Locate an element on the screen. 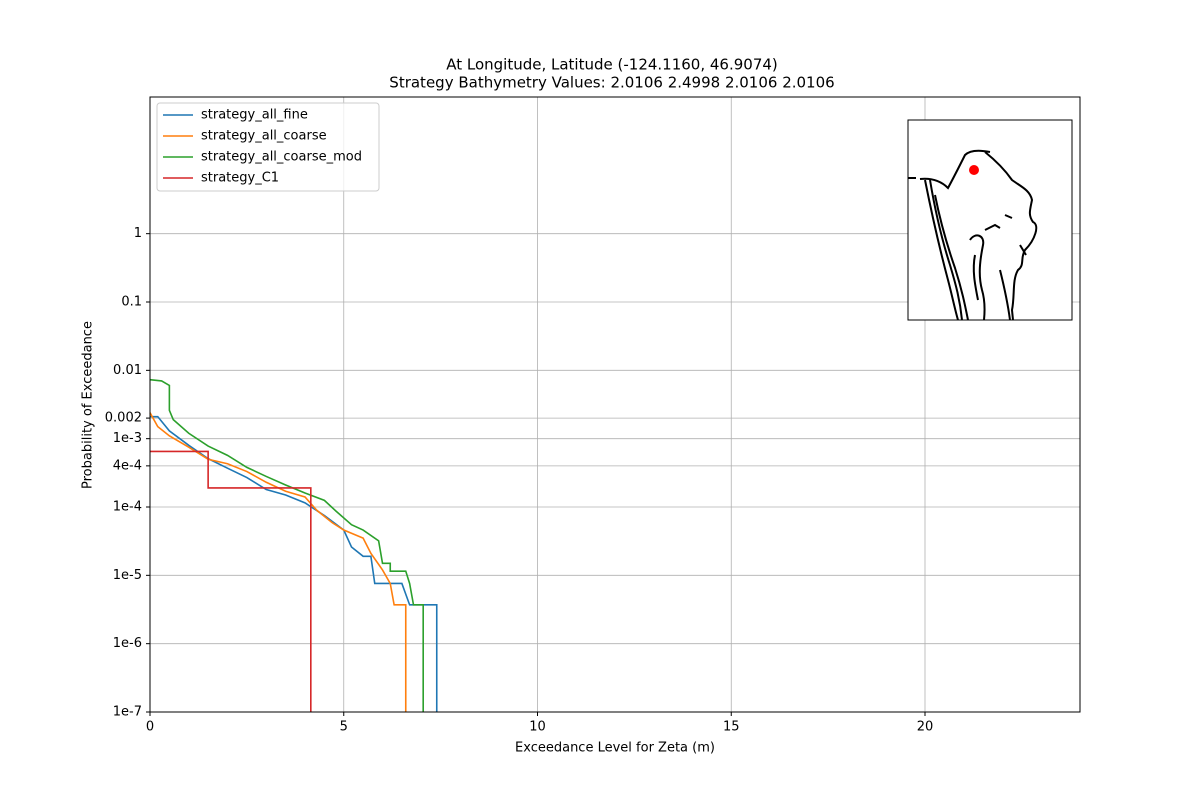  inset-map is located at coordinates (990, 220).